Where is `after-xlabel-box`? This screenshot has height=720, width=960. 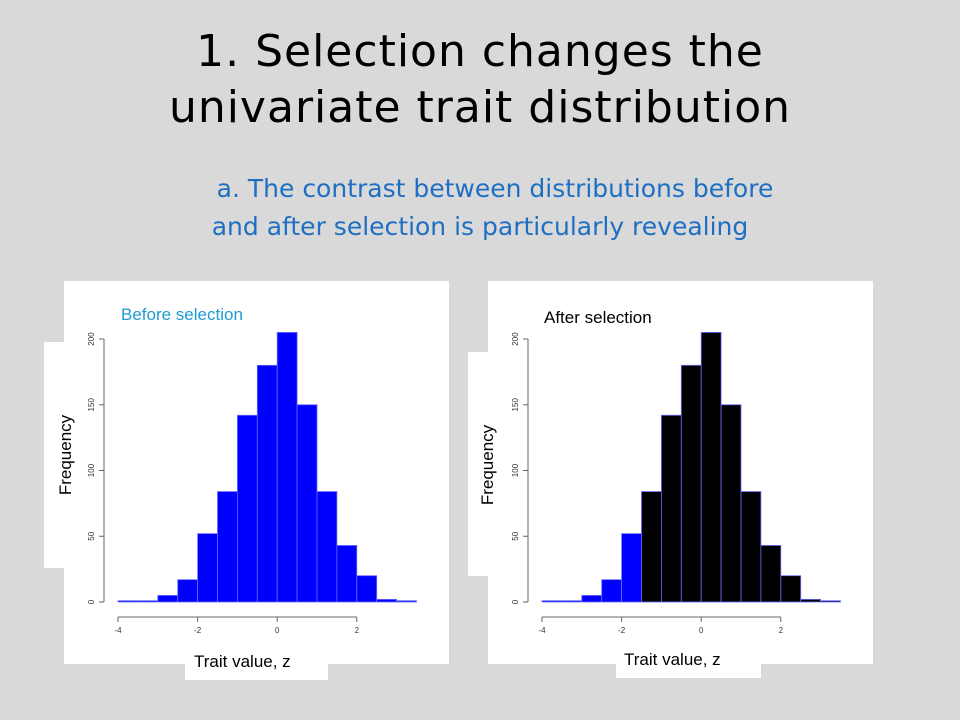
after-xlabel-box is located at coordinates (688, 661).